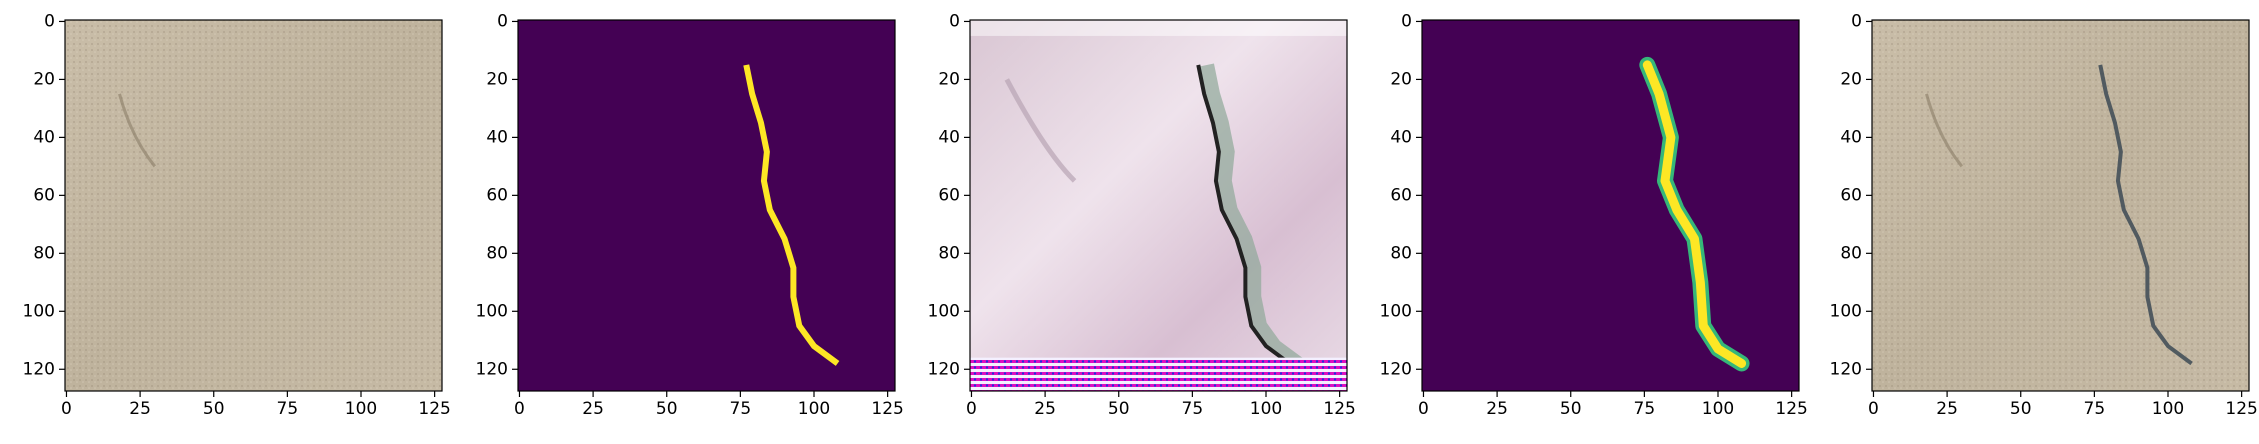  I want to click on crack-halo, so click(1251, 216).